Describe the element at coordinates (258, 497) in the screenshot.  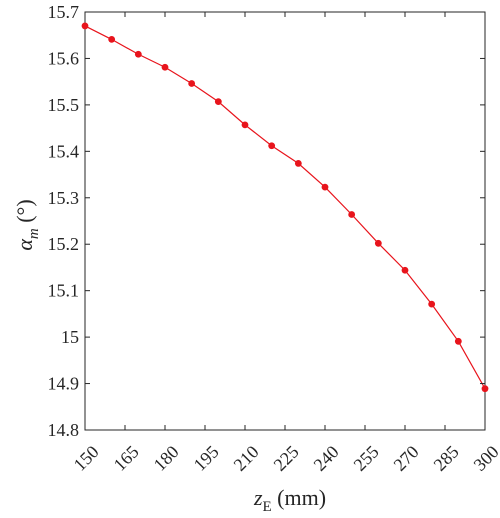
I see `x-axis-label-var: z` at that location.